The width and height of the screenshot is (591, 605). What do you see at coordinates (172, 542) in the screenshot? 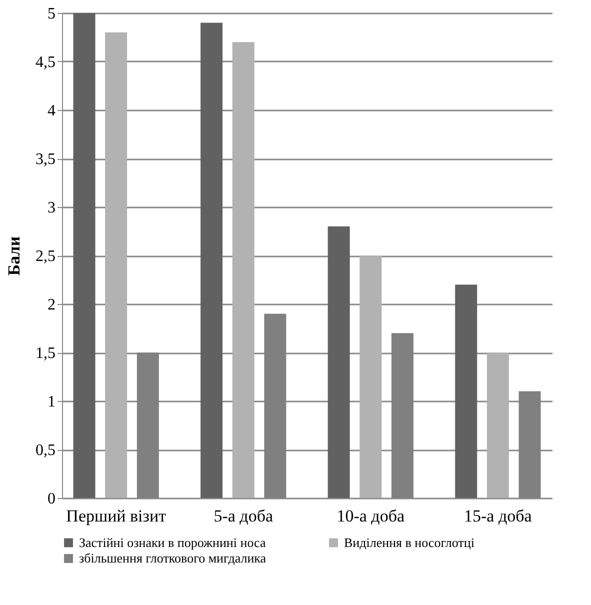
I see `legend-label: Застійні ознаки в порожнині носа` at bounding box center [172, 542].